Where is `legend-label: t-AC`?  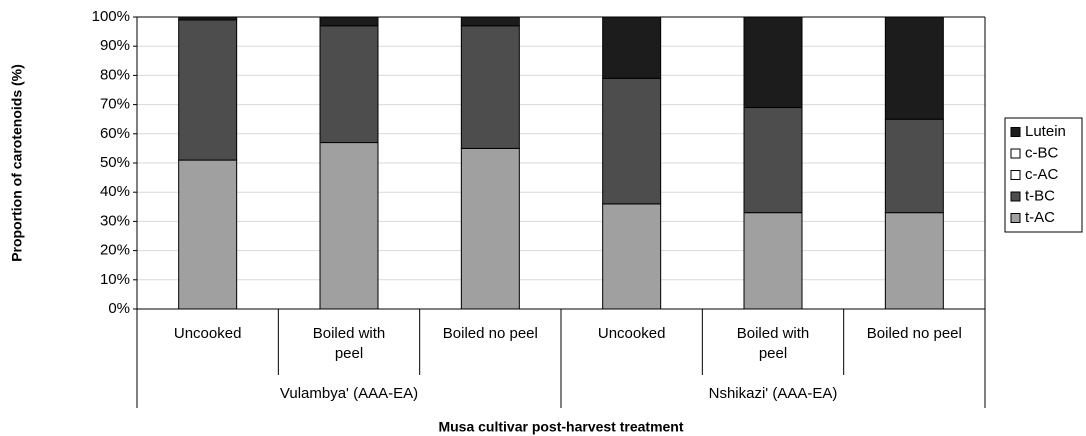 legend-label: t-AC is located at coordinates (1040, 217).